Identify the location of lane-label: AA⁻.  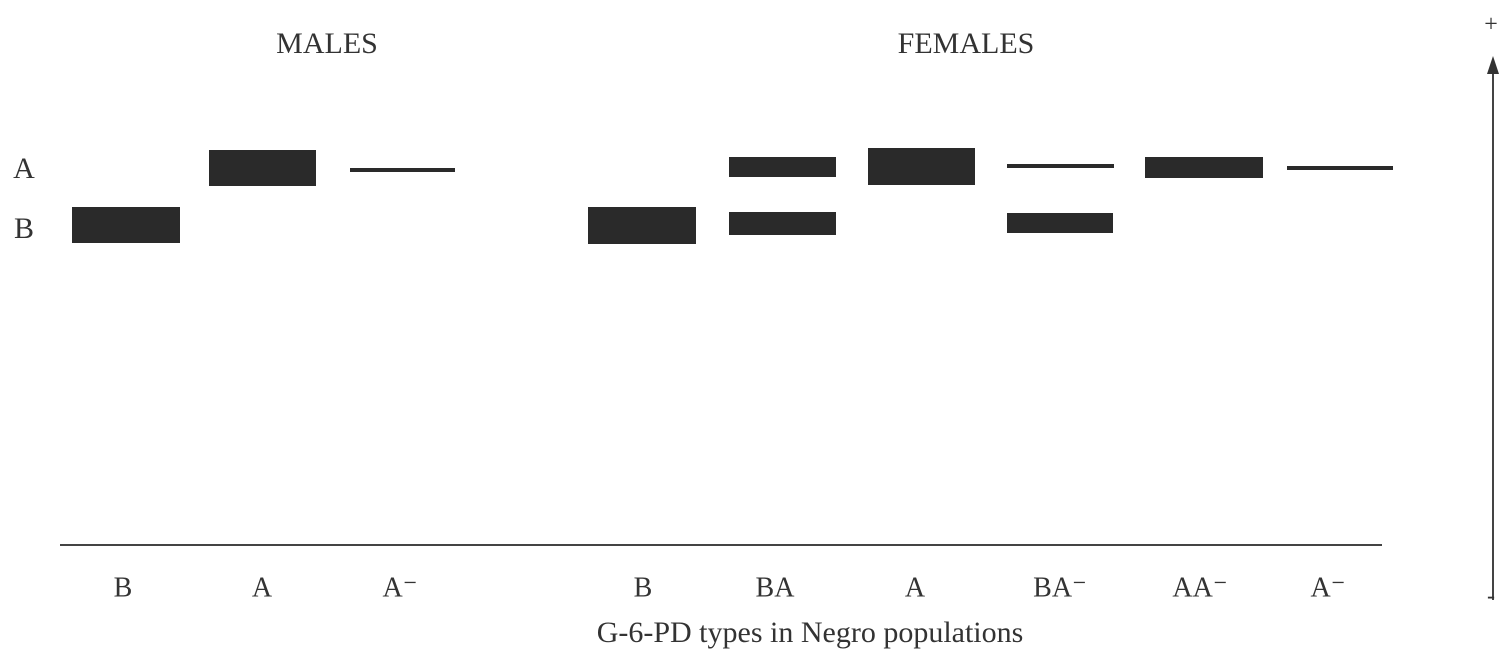
(1199, 587).